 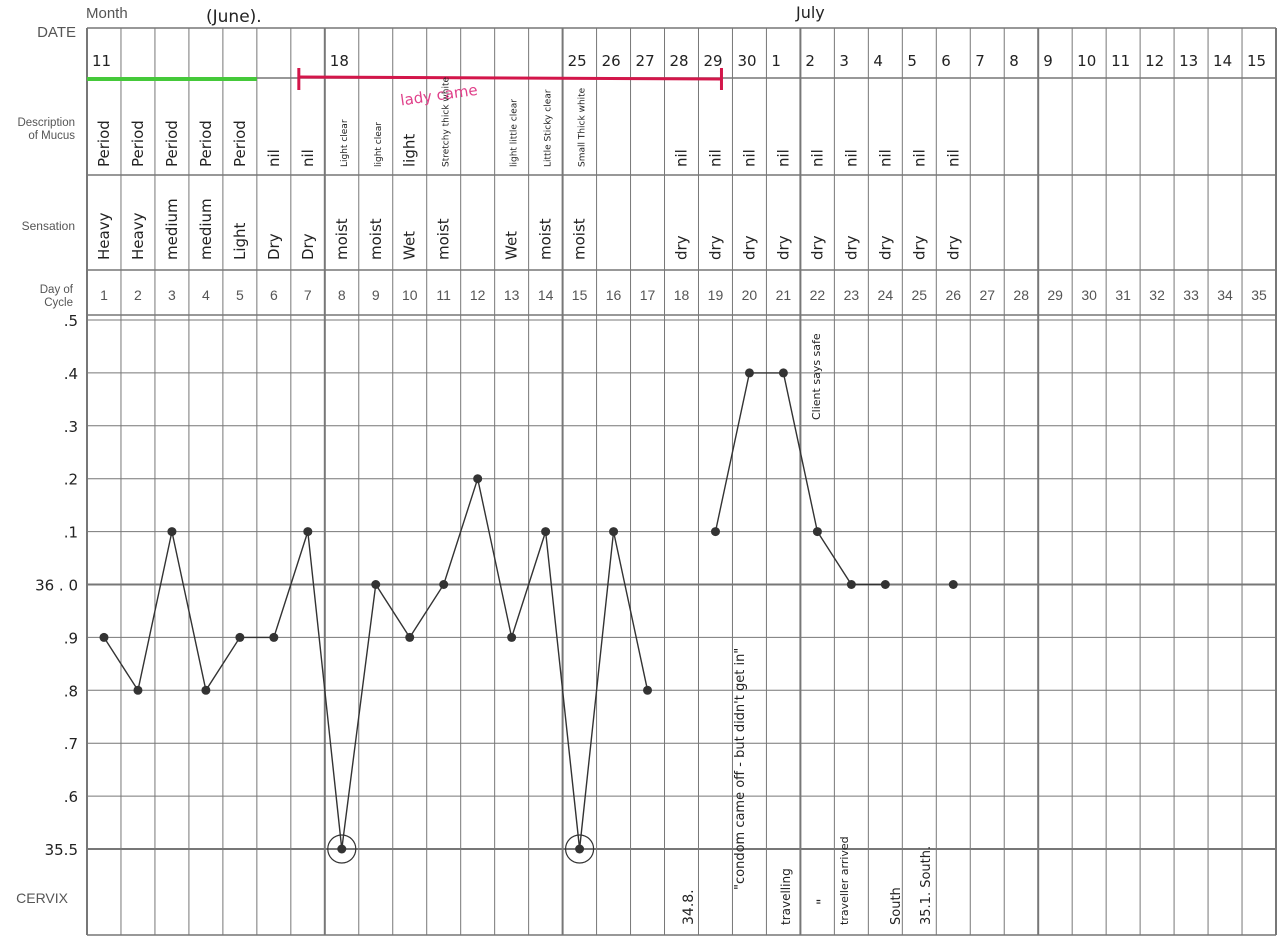 I want to click on cycle-day-cell: 31, so click(x=1123, y=295).